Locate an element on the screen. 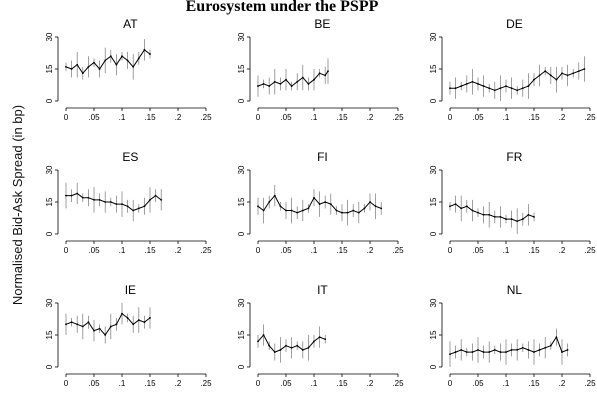  panel-at: AT 0 15 30 0 .05 .1 .15 .2 .25 is located at coordinates (128, 69).